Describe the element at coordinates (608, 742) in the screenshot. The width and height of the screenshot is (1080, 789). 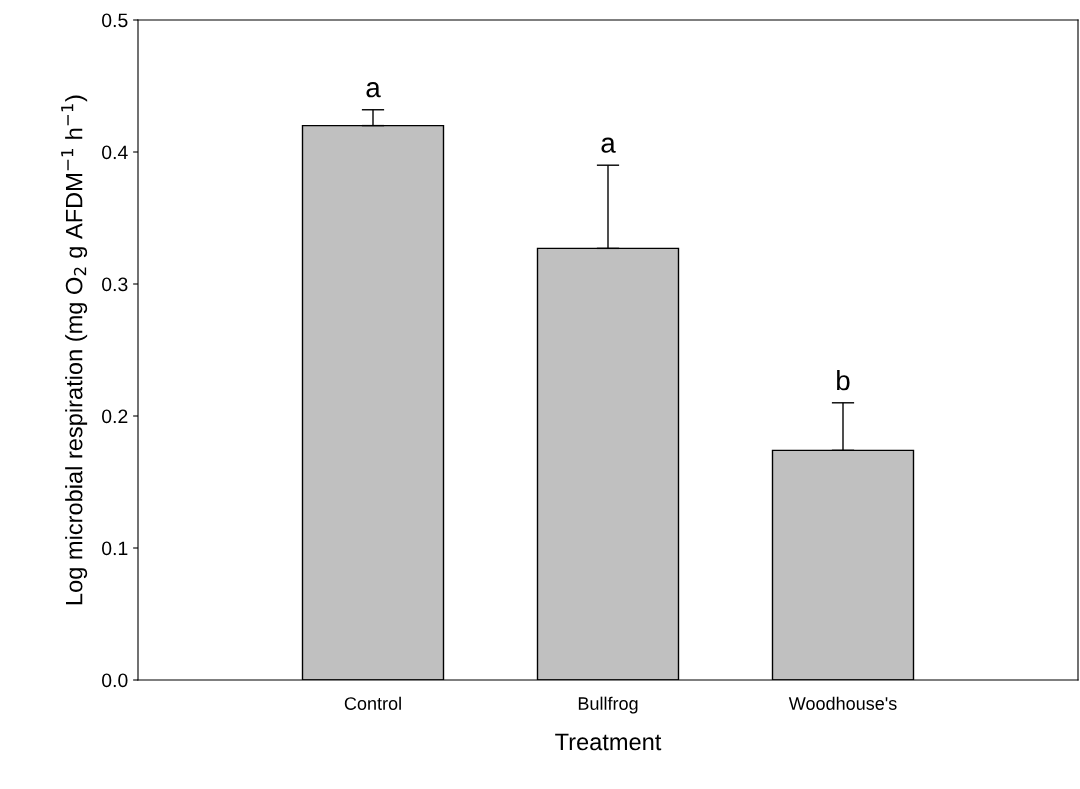
I see `x-axis-title: Treatment` at that location.